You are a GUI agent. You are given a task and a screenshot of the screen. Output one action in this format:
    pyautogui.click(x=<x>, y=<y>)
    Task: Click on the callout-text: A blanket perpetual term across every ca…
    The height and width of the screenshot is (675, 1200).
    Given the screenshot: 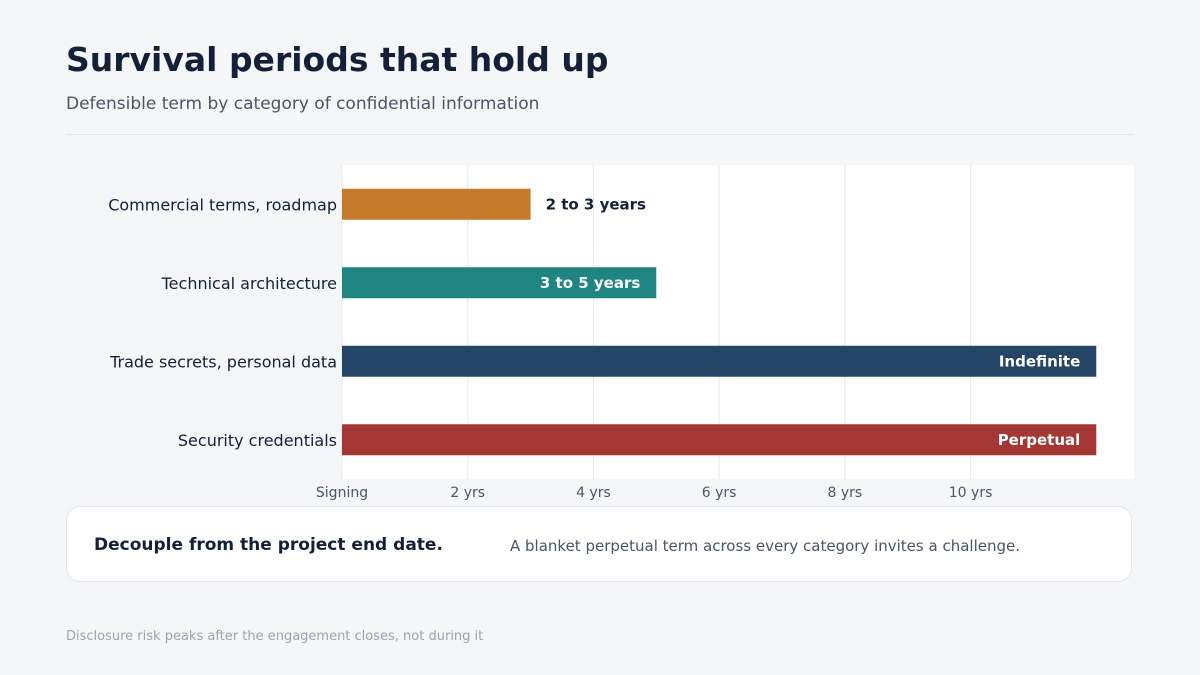 What is the action you would take?
    pyautogui.click(x=765, y=546)
    